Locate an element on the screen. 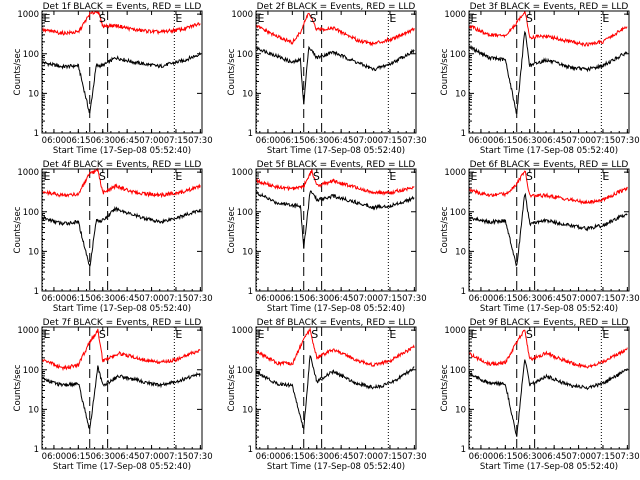 Image resolution: width=640 pixels, height=480 pixels. panel-title: Det 1f BLACK = Events, RED = LLD is located at coordinates (122, 7).